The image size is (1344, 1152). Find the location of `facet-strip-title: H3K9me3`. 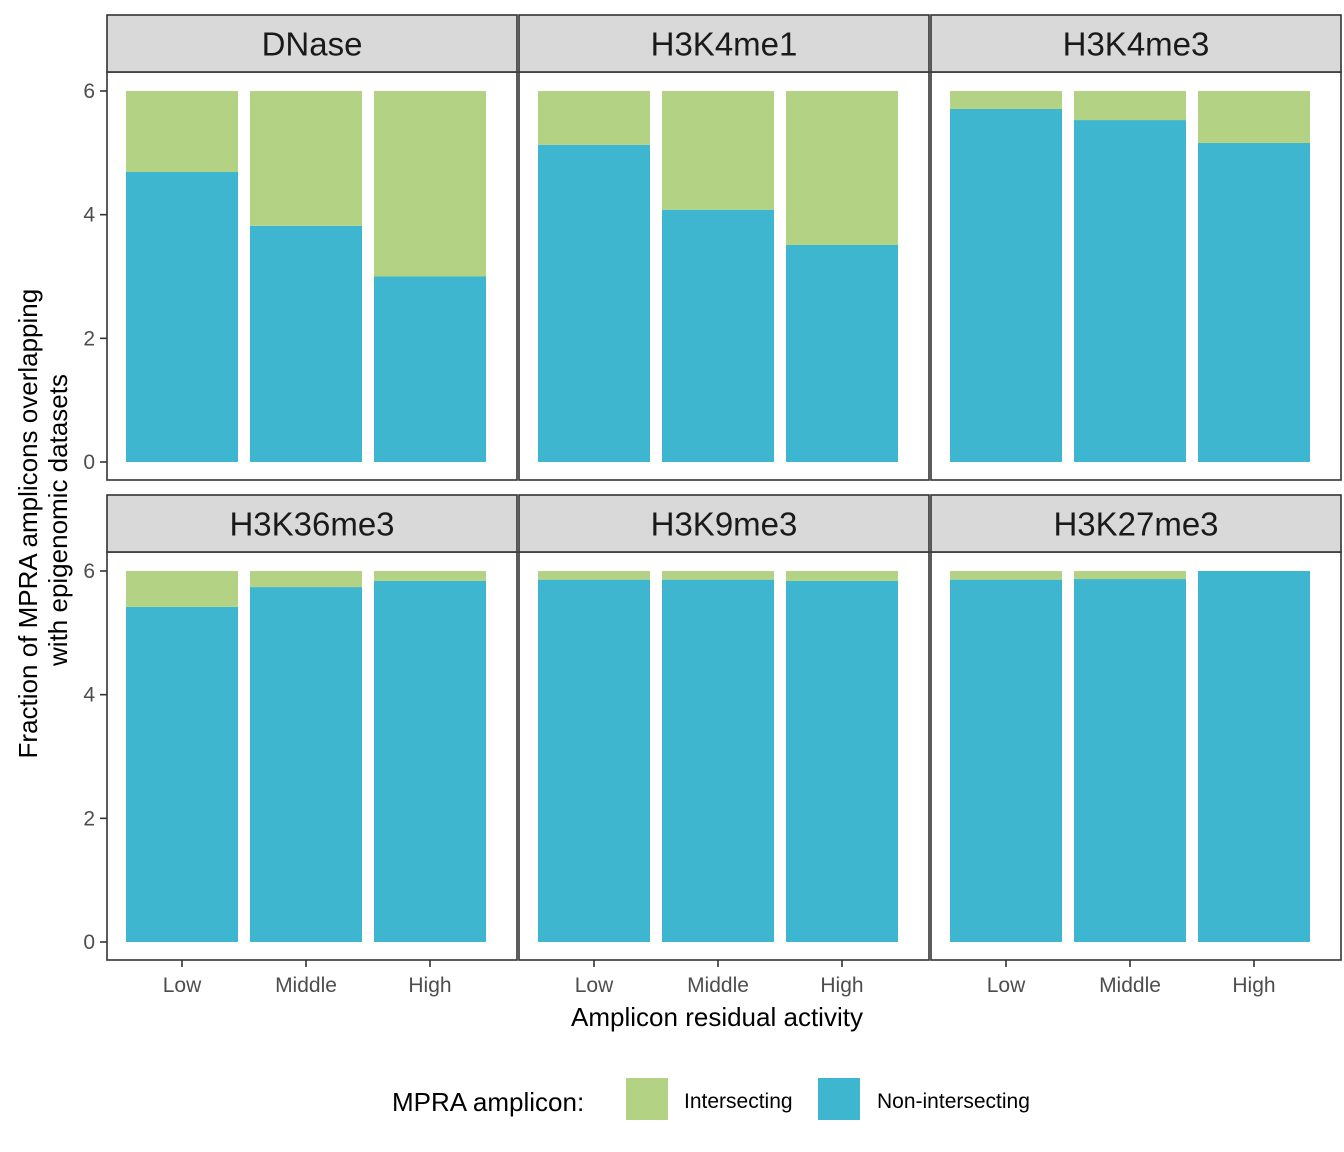

facet-strip-title: H3K9me3 is located at coordinates (724, 524).